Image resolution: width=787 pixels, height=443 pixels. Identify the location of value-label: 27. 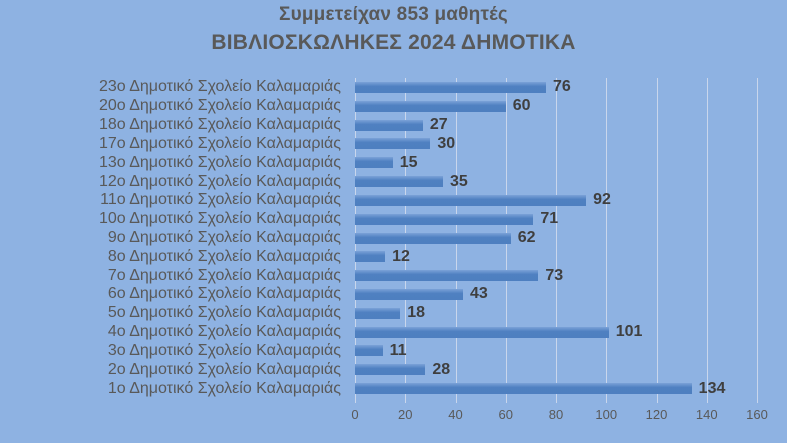
(438, 125).